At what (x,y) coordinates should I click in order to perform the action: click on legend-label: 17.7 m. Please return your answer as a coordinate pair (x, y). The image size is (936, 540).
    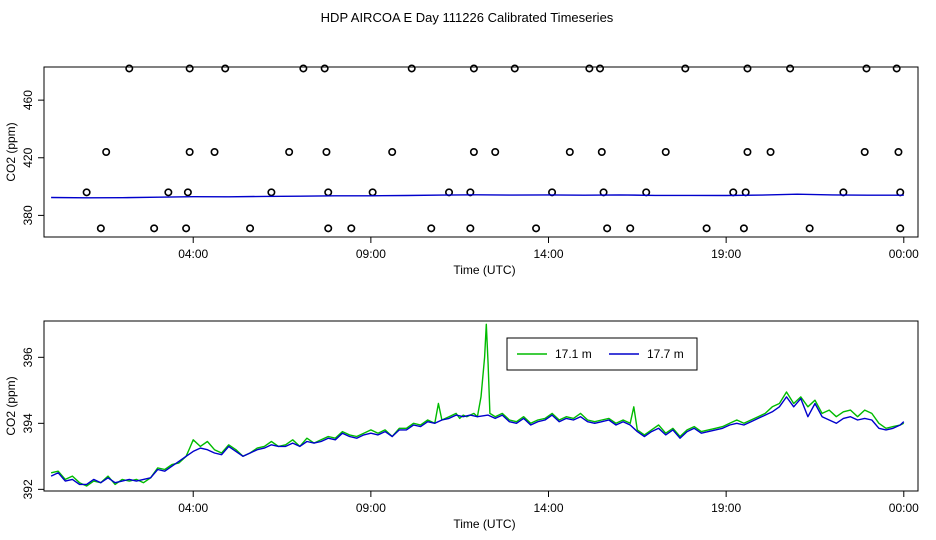
    Looking at the image, I should click on (665, 354).